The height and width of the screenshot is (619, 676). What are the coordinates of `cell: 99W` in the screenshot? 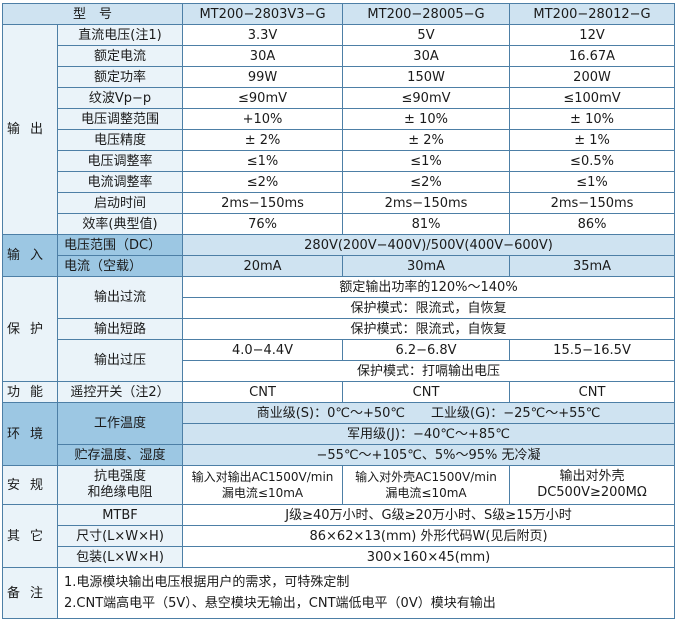 It's located at (263, 77).